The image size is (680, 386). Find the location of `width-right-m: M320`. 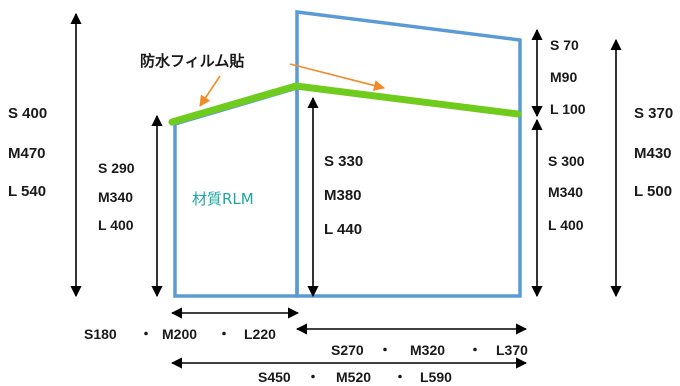

width-right-m: M320 is located at coordinates (427, 350).